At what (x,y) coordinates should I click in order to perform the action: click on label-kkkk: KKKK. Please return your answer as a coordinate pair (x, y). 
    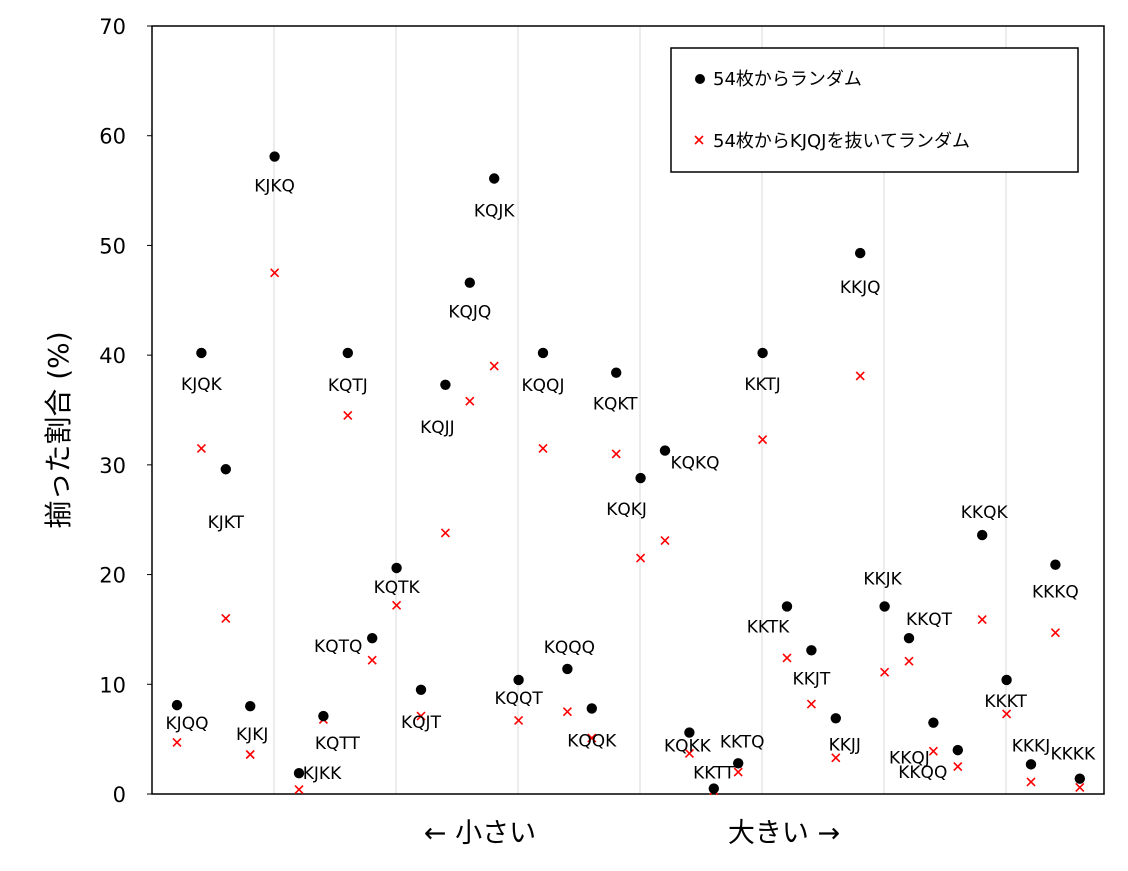
    Looking at the image, I should click on (1073, 755).